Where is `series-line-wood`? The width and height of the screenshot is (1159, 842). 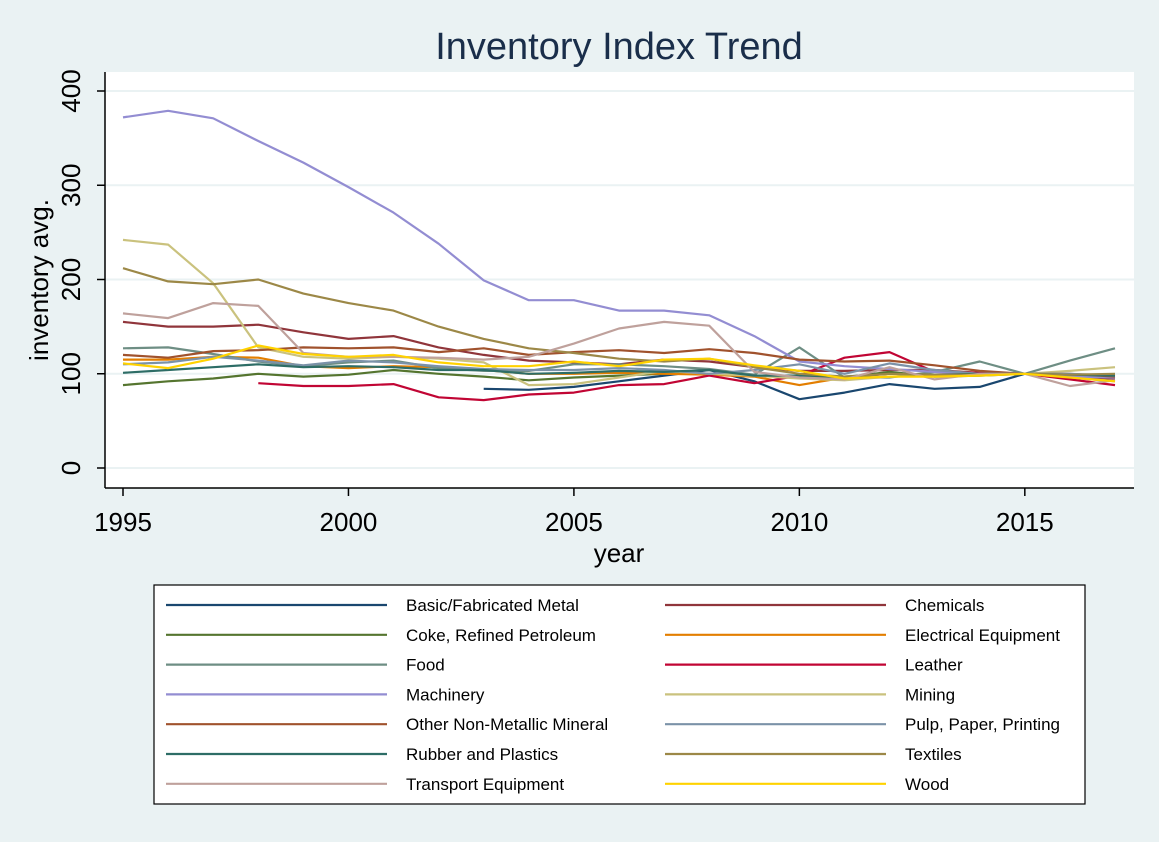
series-line-wood is located at coordinates (619, 363).